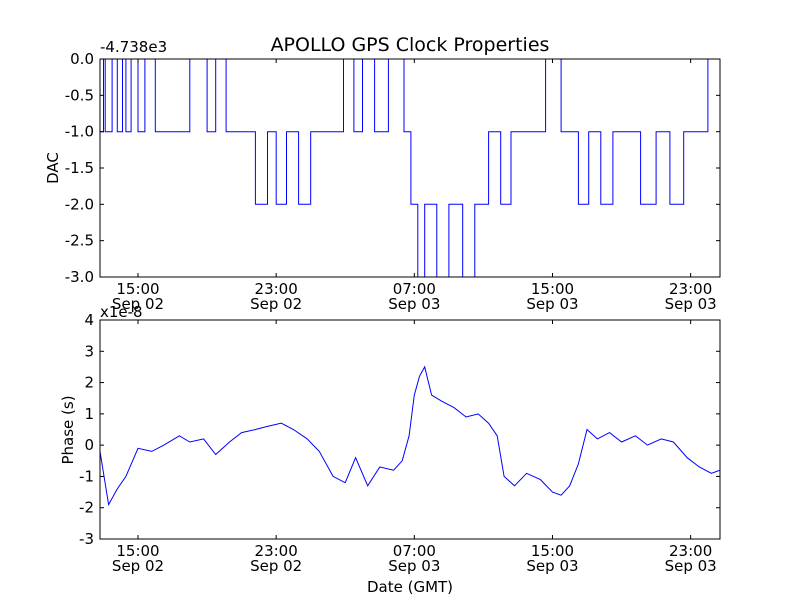 This screenshot has height=600, width=800. What do you see at coordinates (410, 587) in the screenshot?
I see `x-axis-label: Date (GMT)` at bounding box center [410, 587].